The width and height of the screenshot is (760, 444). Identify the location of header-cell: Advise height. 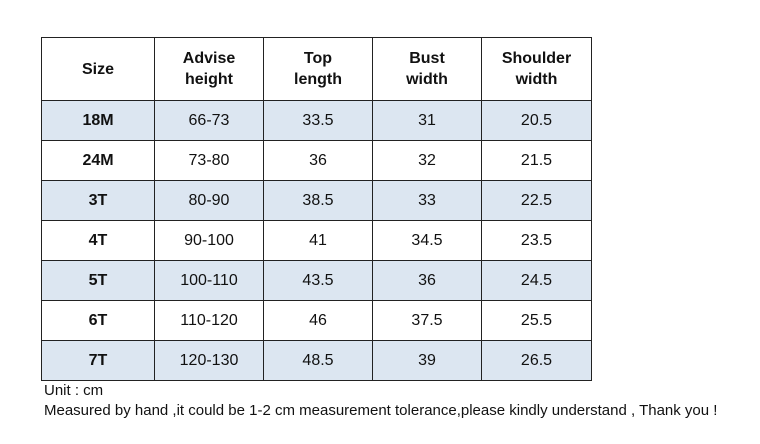
(209, 69).